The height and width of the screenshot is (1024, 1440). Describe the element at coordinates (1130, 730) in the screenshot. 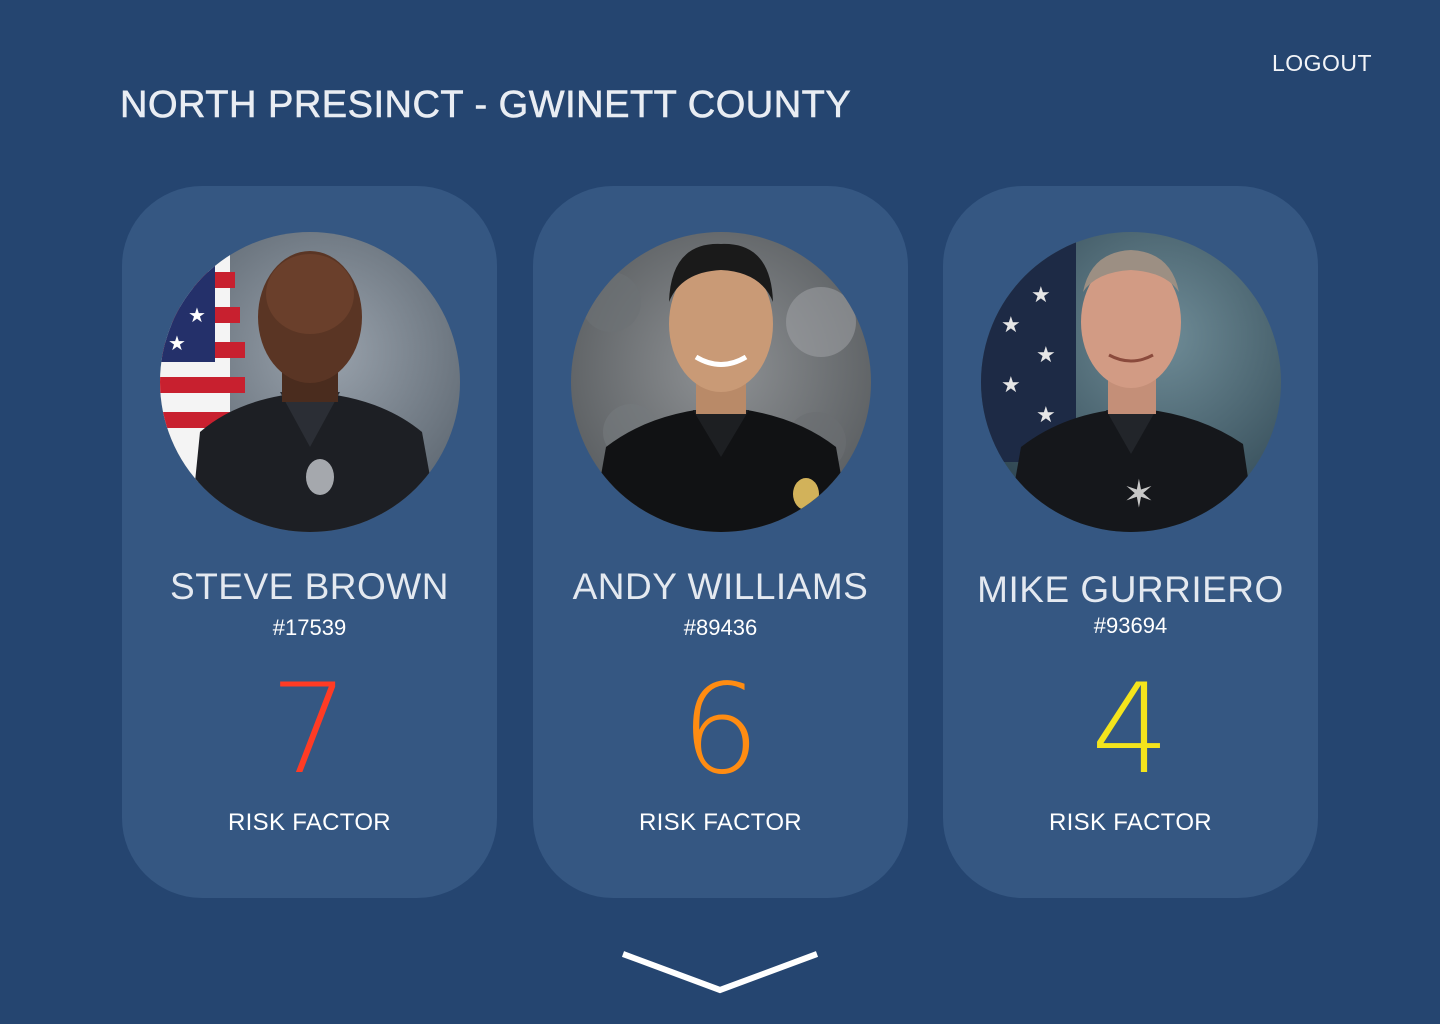

I see `risk-factor-value: 4` at that location.